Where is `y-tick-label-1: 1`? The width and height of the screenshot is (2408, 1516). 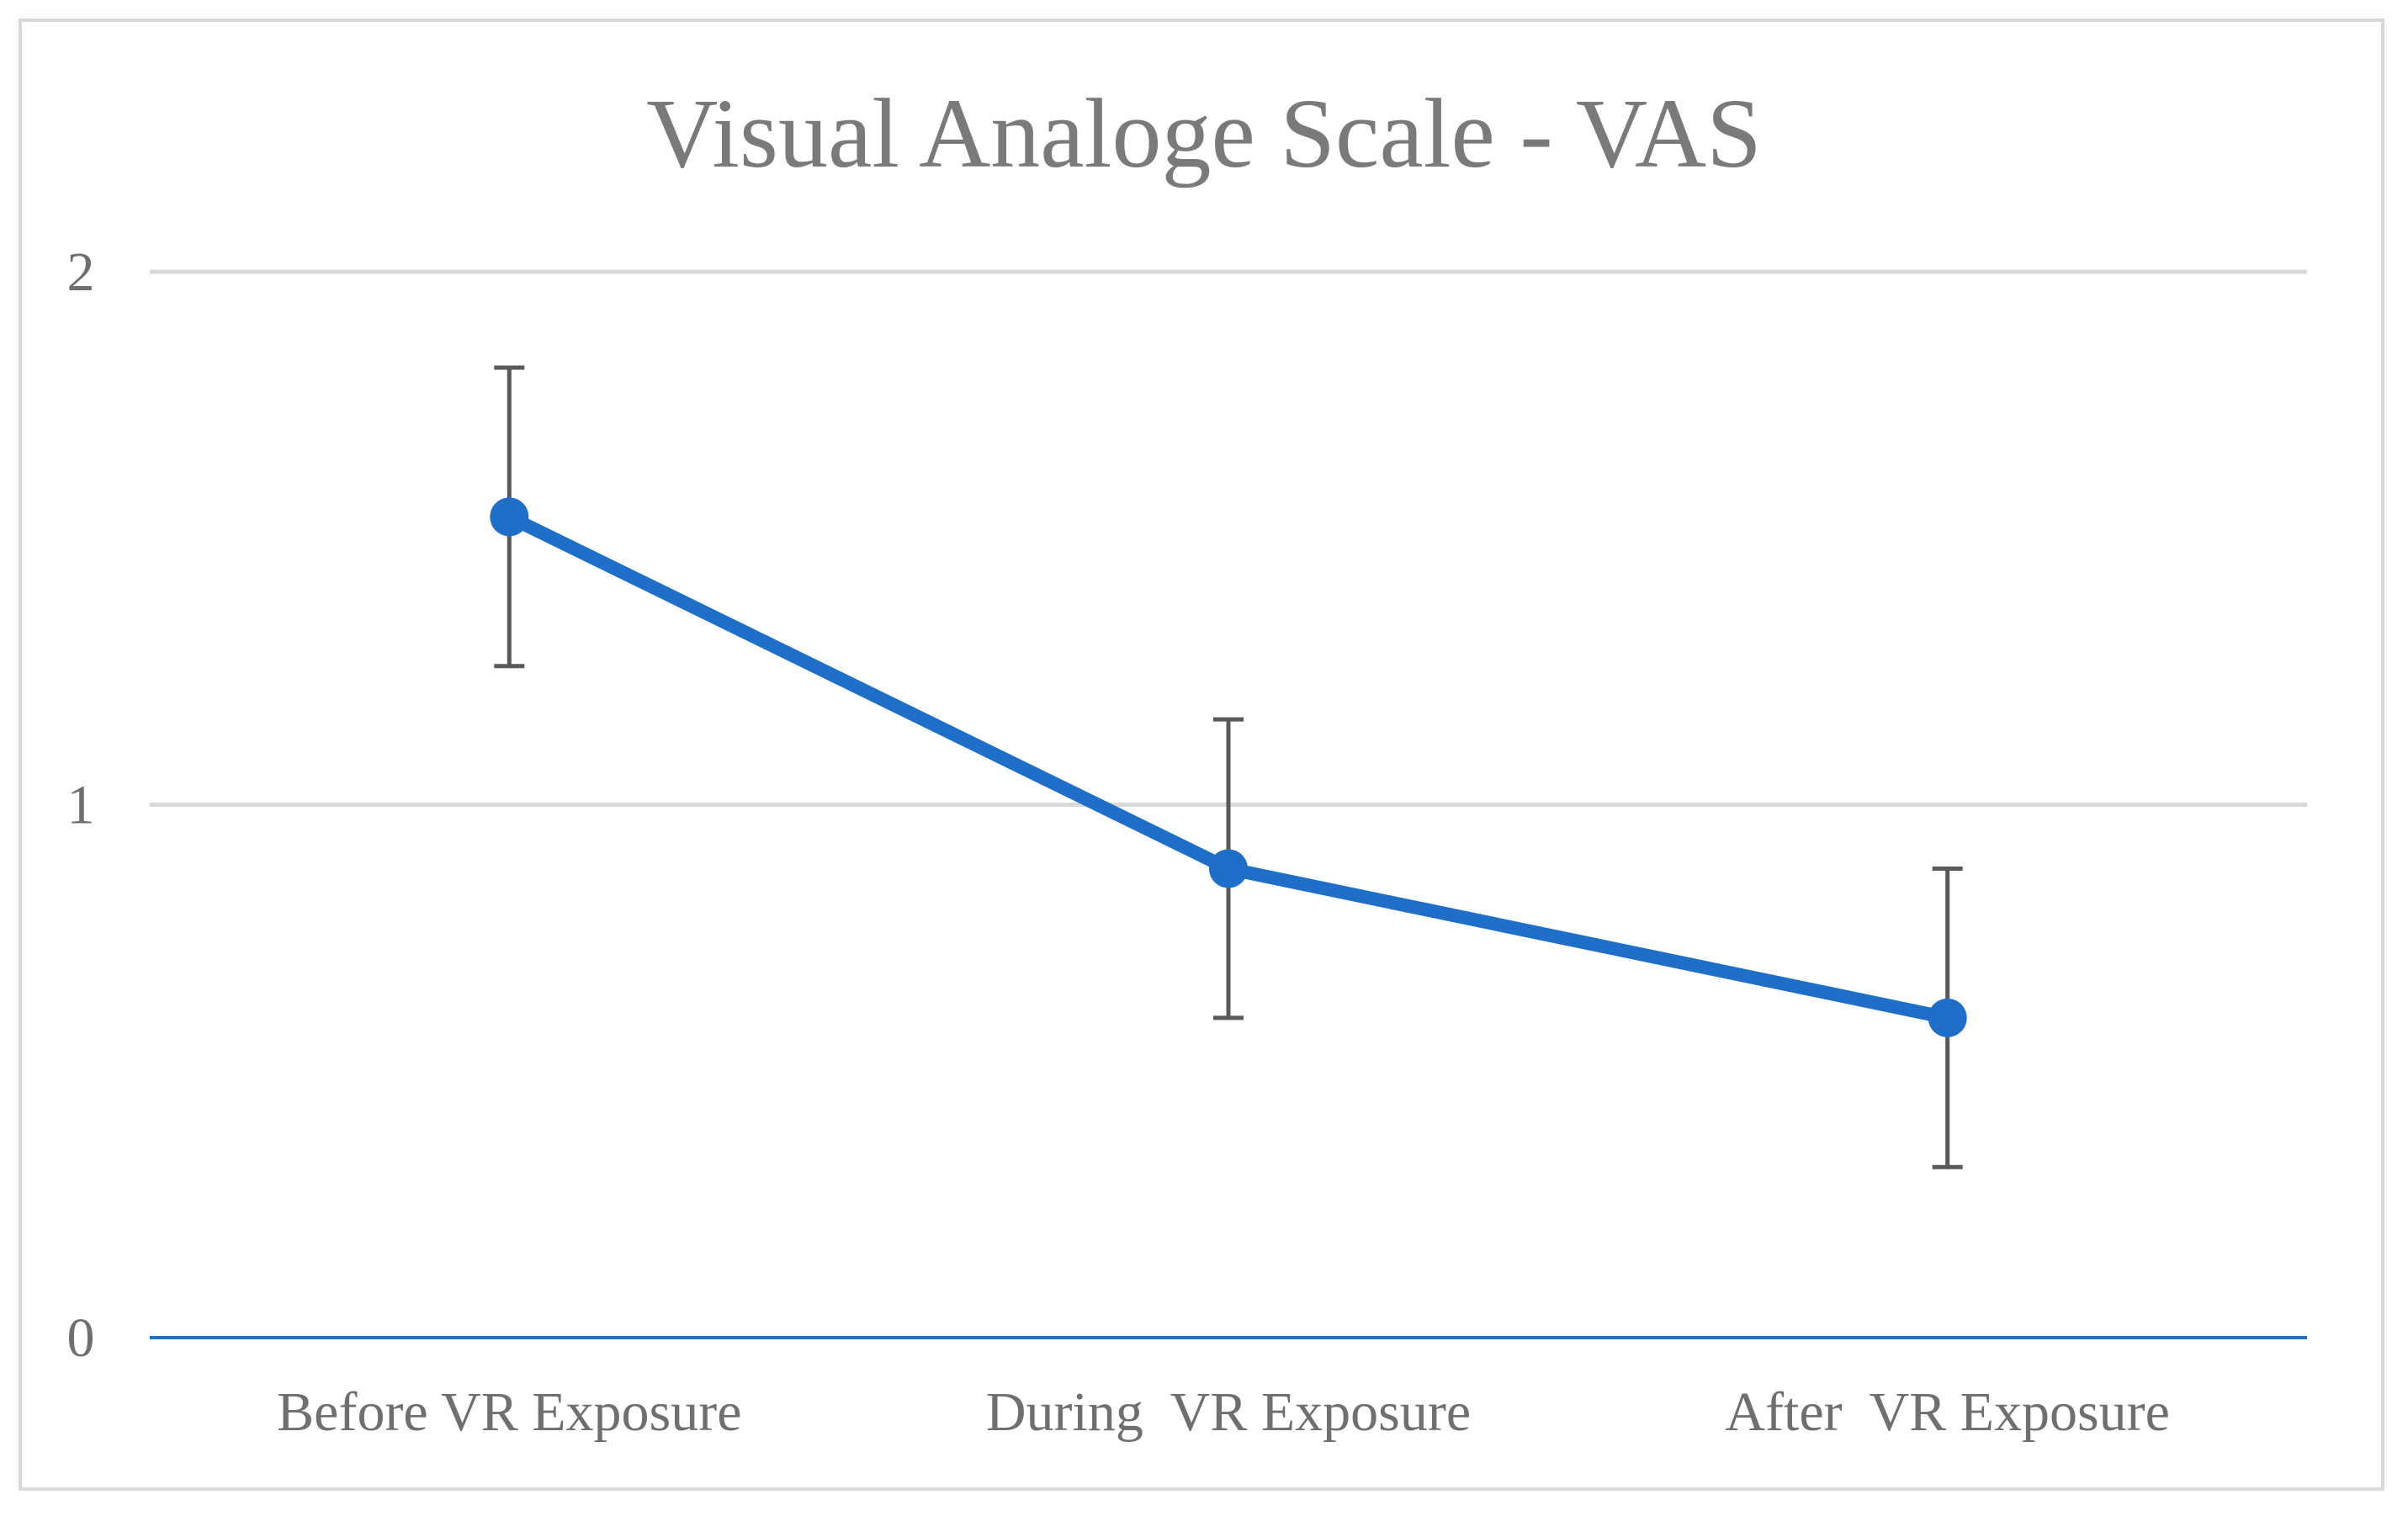
y-tick-label-1: 1 is located at coordinates (81, 805).